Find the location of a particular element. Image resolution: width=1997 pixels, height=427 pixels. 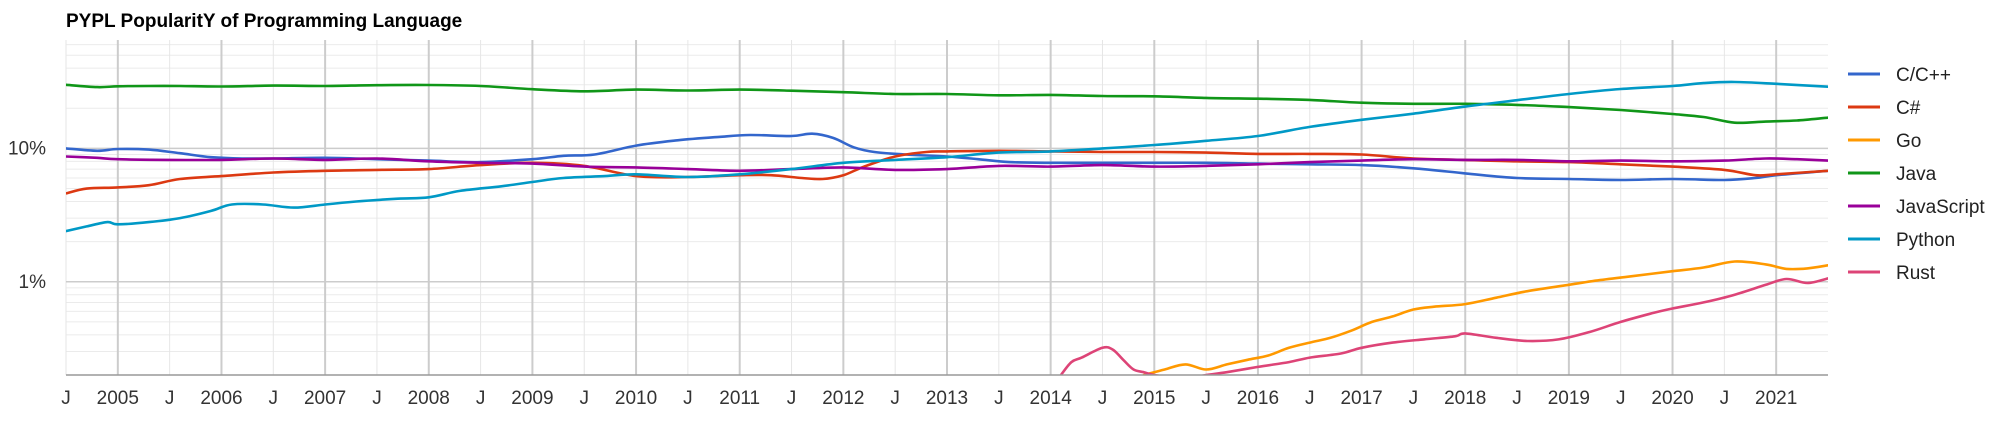

x-tick-label: 2010 is located at coordinates (636, 398).